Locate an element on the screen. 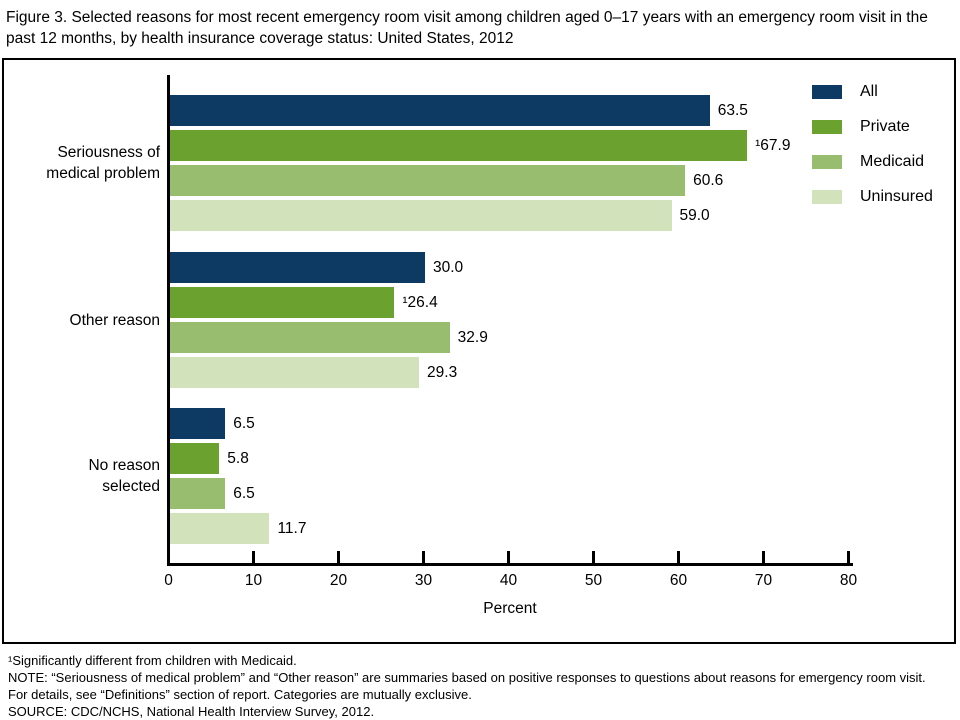 This screenshot has height=720, width=960. legend-row-medicaid: Medicaid is located at coordinates (872, 161).